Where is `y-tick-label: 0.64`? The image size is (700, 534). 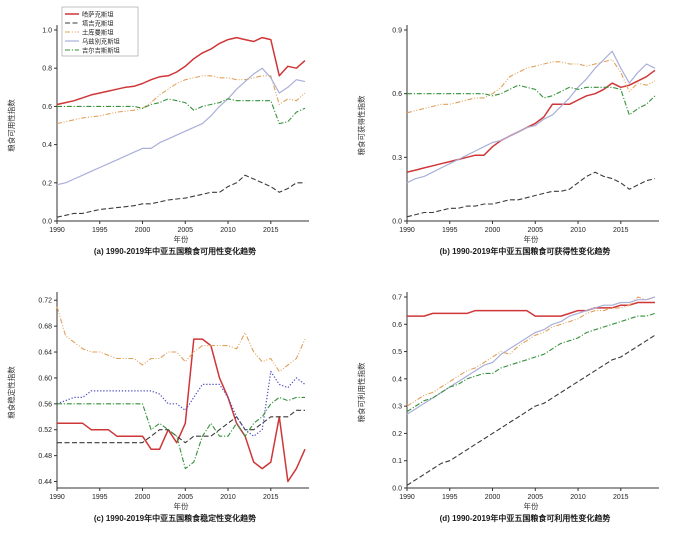 y-tick-label: 0.64 is located at coordinates (45, 353).